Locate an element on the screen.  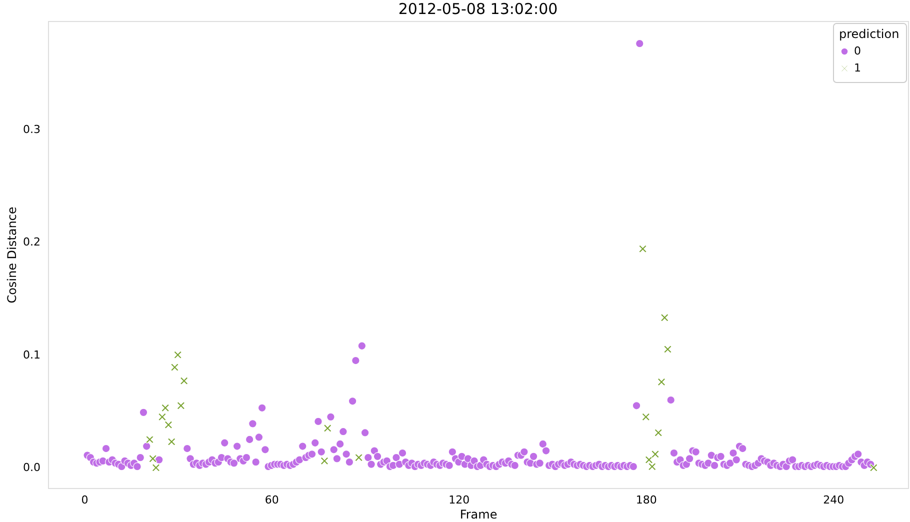
x-tick-label: 0 is located at coordinates (84, 500).